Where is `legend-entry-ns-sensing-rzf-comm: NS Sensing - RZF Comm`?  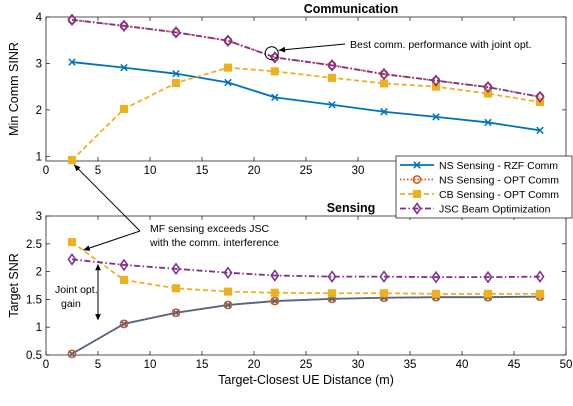 legend-entry-ns-sensing-rzf-comm: NS Sensing - RZF Comm is located at coordinates (479, 166).